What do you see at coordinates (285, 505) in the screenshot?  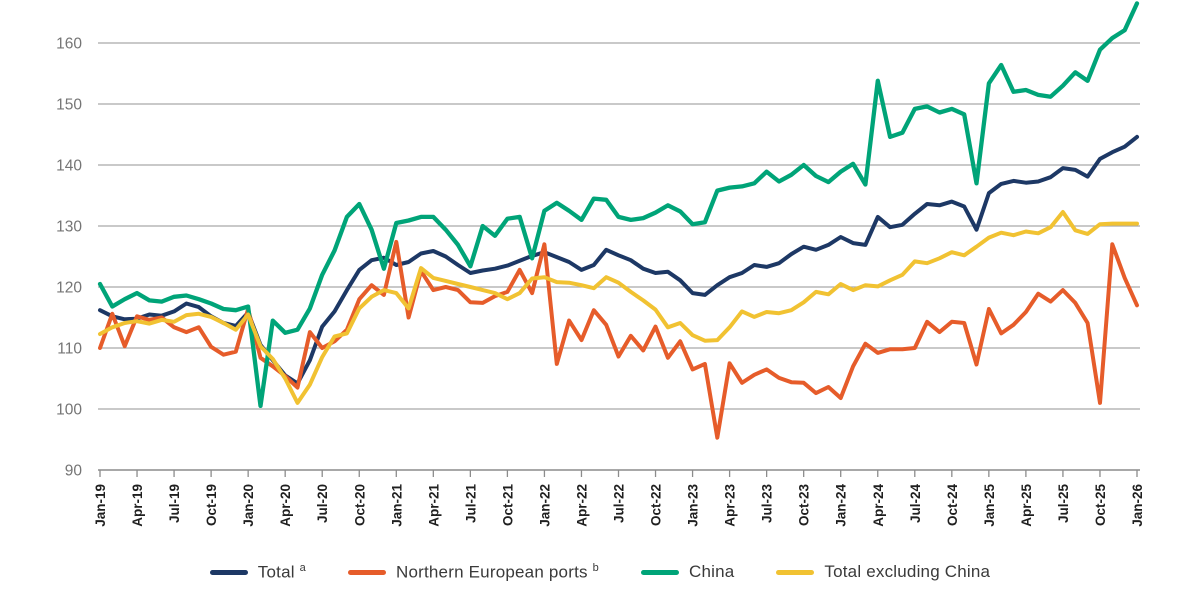 I see `x-axis-label-Apr-20: Apr-20` at bounding box center [285, 505].